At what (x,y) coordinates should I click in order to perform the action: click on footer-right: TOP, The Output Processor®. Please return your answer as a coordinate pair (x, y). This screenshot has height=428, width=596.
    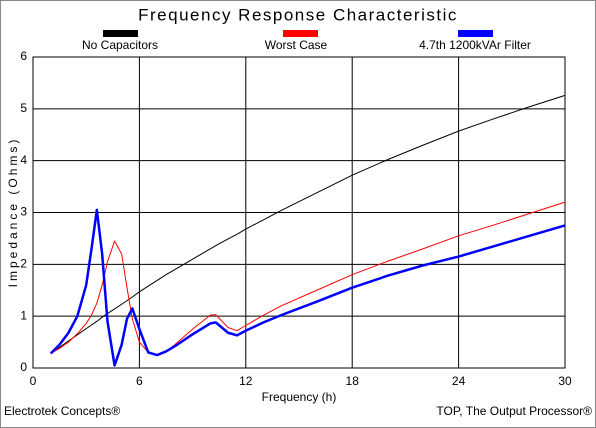
    Looking at the image, I should click on (514, 411).